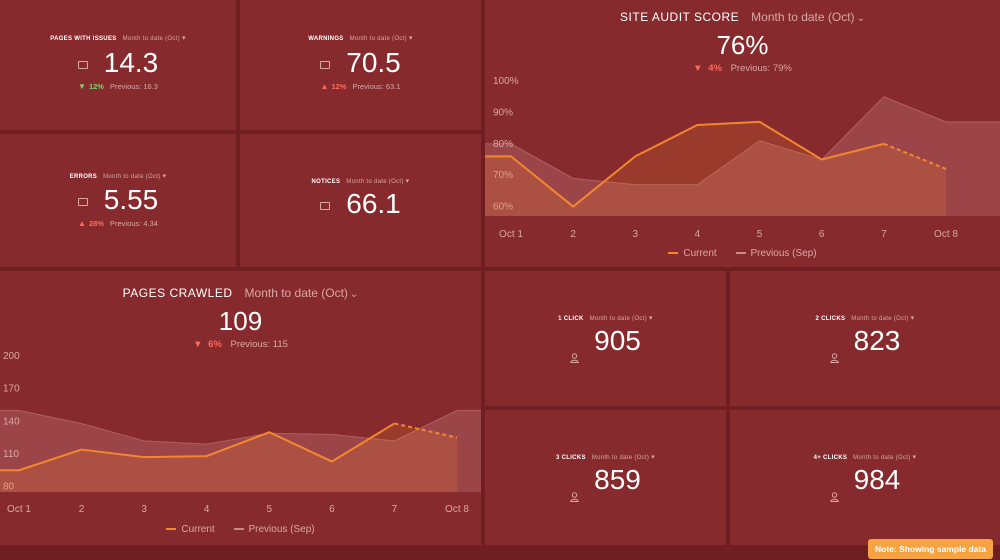  What do you see at coordinates (742, 45) in the screenshot?
I see `site-audit-value: 76%` at bounding box center [742, 45].